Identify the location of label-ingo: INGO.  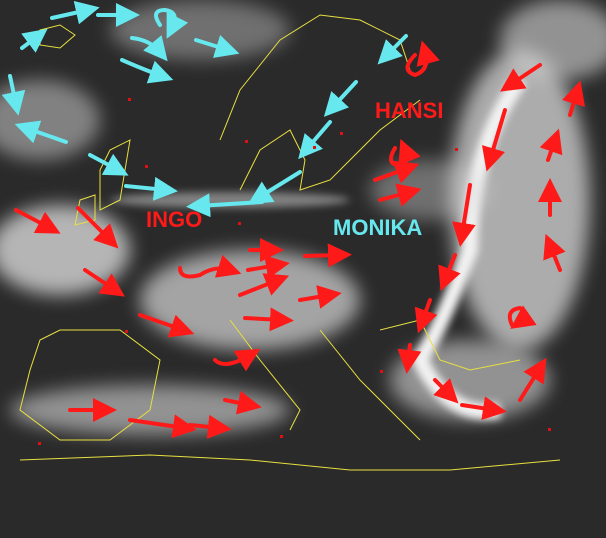
(174, 219).